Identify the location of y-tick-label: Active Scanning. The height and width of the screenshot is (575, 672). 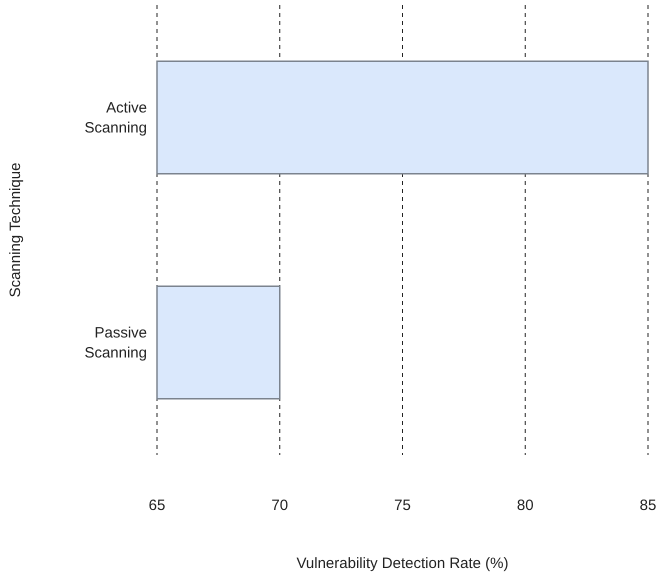
(115, 118).